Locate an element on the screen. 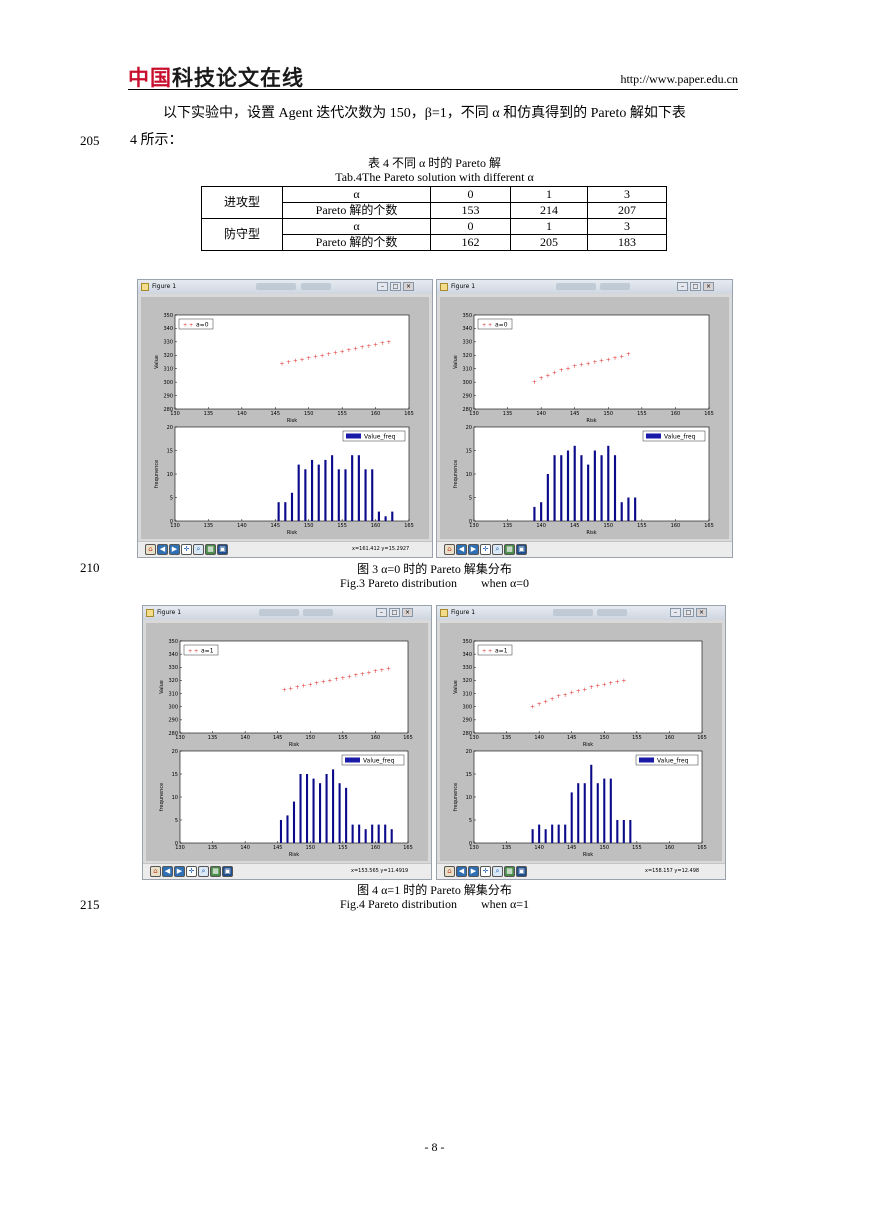 The height and width of the screenshot is (1228, 869). line-number-210: 210 is located at coordinates (90, 567).